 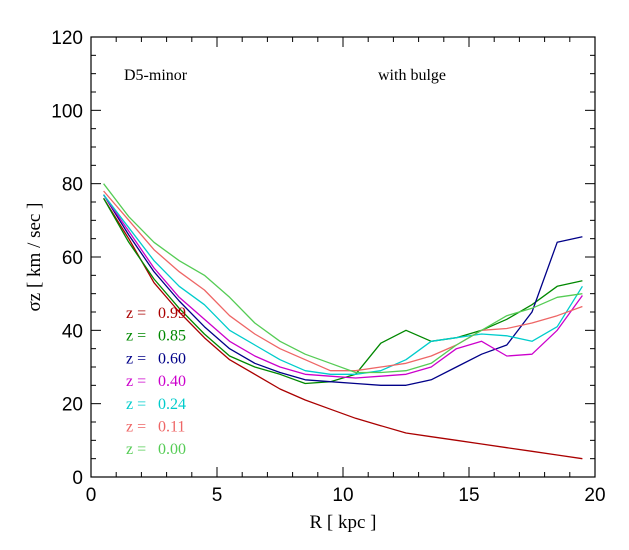 What do you see at coordinates (172, 381) in the screenshot?
I see `legend-value: 0.40` at bounding box center [172, 381].